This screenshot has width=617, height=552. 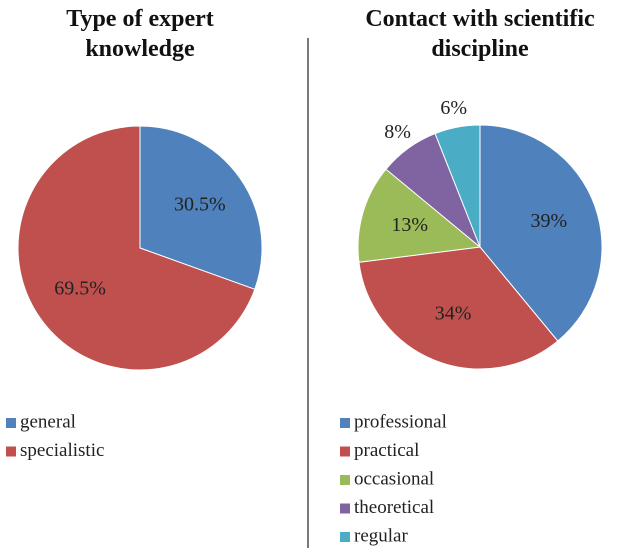 I want to click on legend-label: practical, so click(x=386, y=450).